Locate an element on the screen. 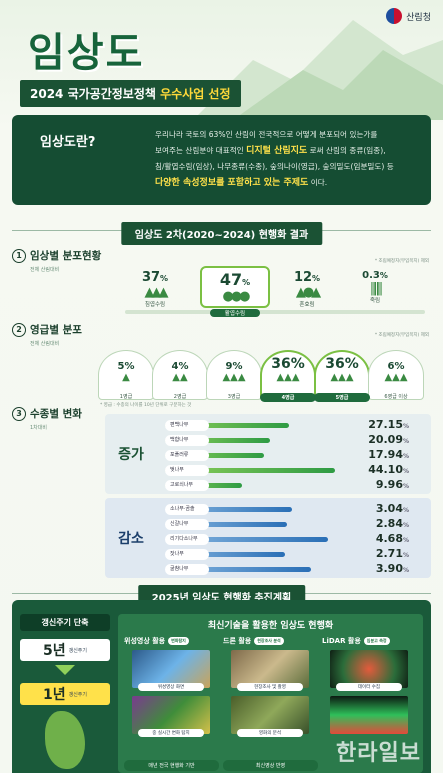 This screenshot has height=773, width=443. cycle-after-label: 갱신주기 is located at coordinates (78, 694).